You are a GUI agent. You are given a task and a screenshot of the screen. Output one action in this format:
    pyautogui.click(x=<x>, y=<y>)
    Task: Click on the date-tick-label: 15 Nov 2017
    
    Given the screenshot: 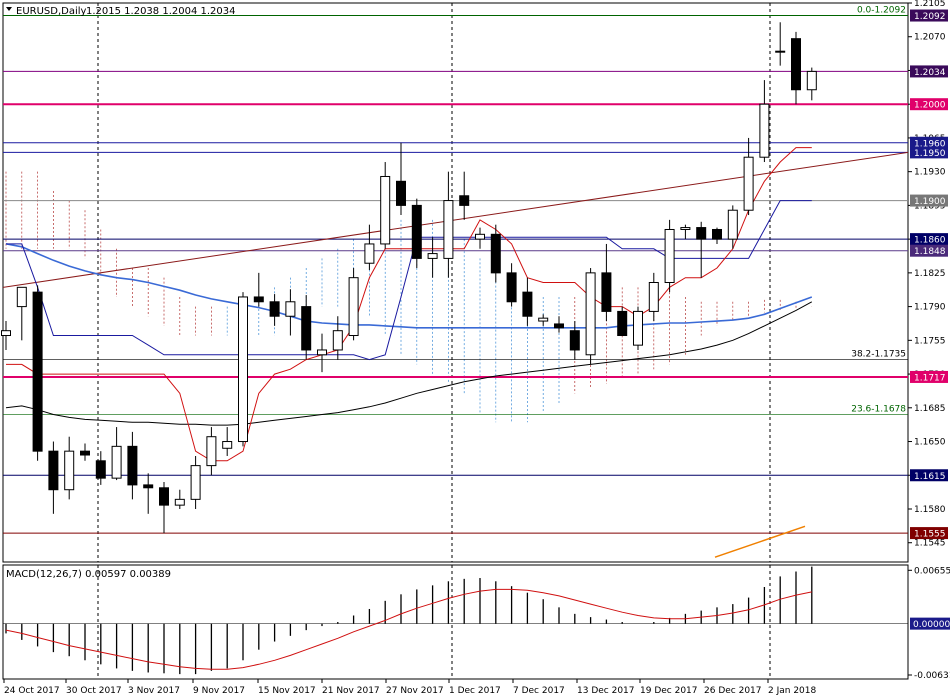 What is the action you would take?
    pyautogui.click(x=287, y=691)
    